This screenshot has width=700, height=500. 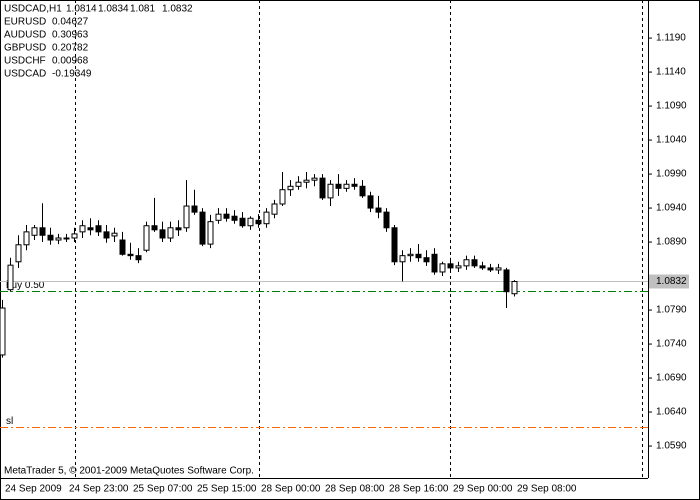 I want to click on x-tick-label: 29 Sep 08:00, so click(x=547, y=489).